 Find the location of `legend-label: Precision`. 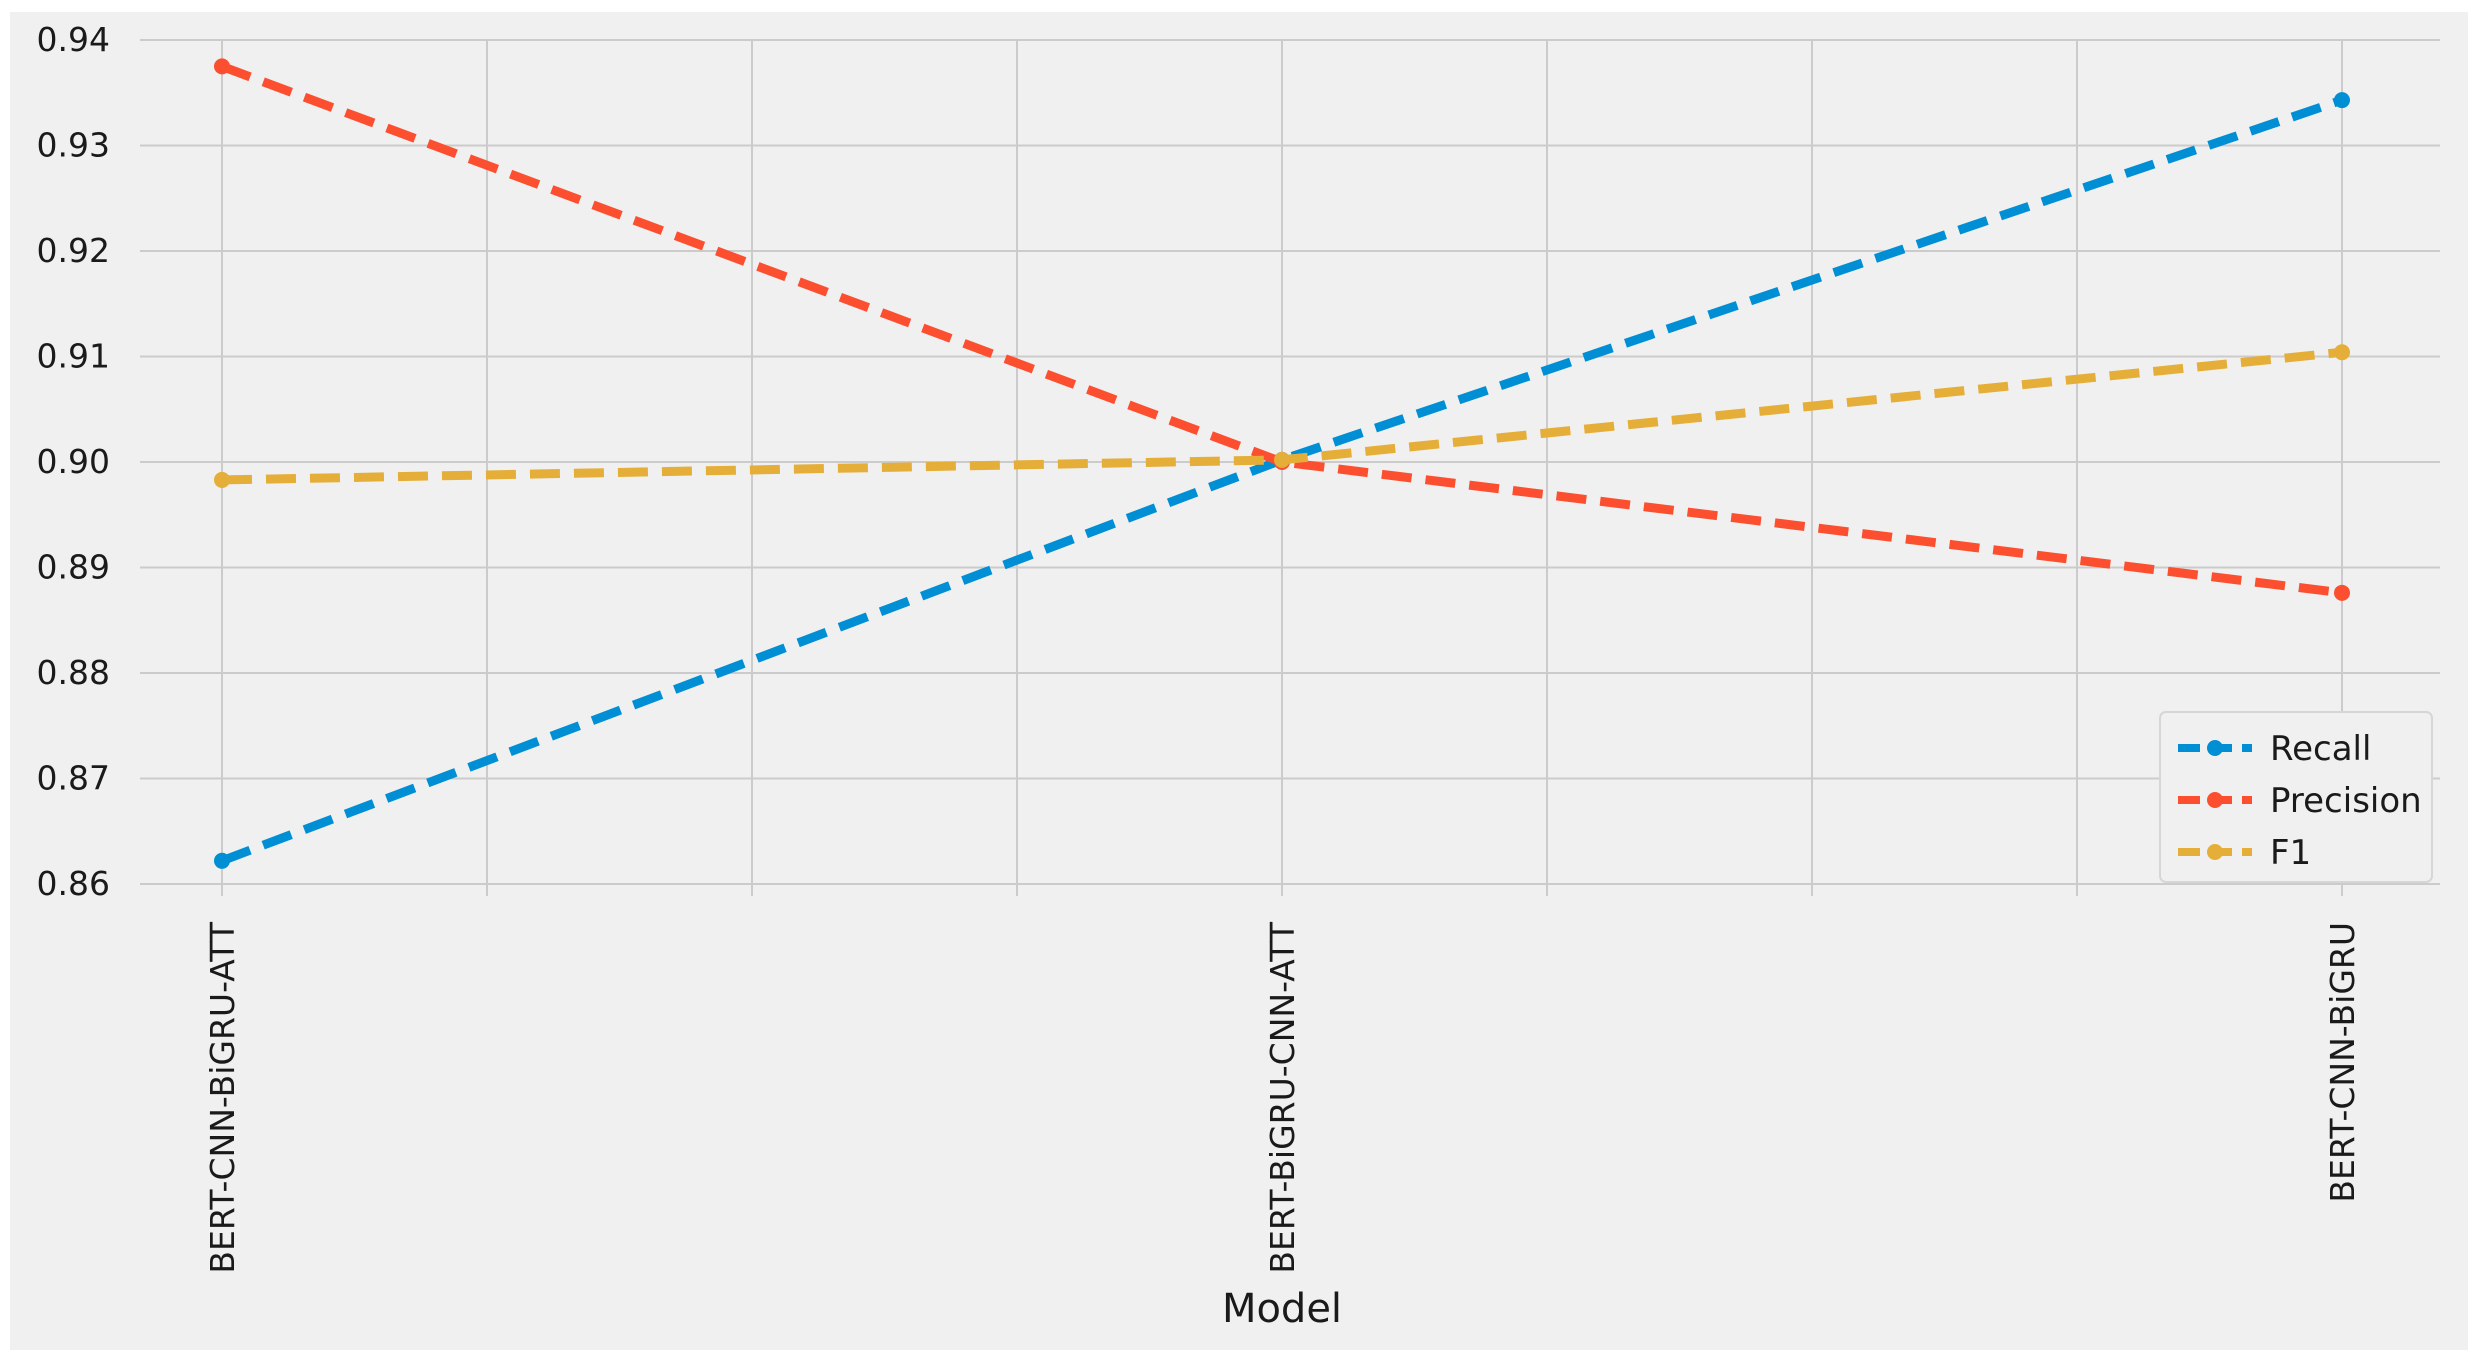

legend-label: Precision is located at coordinates (2346, 801).